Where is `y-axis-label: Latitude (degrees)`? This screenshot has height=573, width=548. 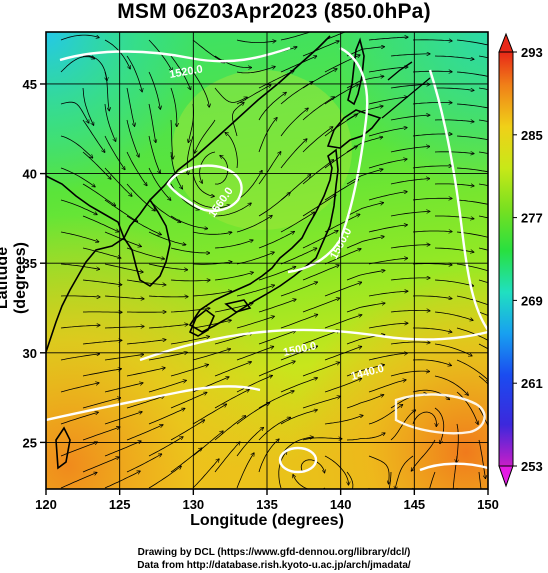 y-axis-label: Latitude (degrees) is located at coordinates (14, 278).